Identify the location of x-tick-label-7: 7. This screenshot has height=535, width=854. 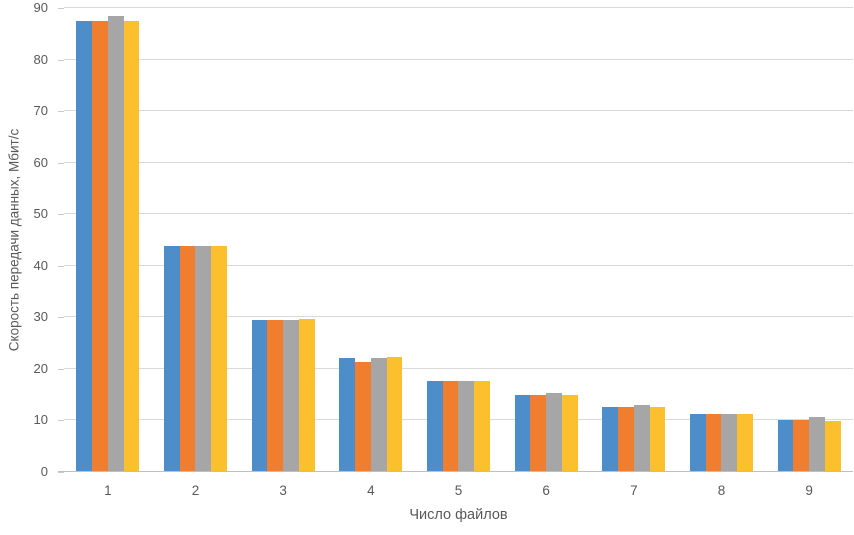
(634, 490).